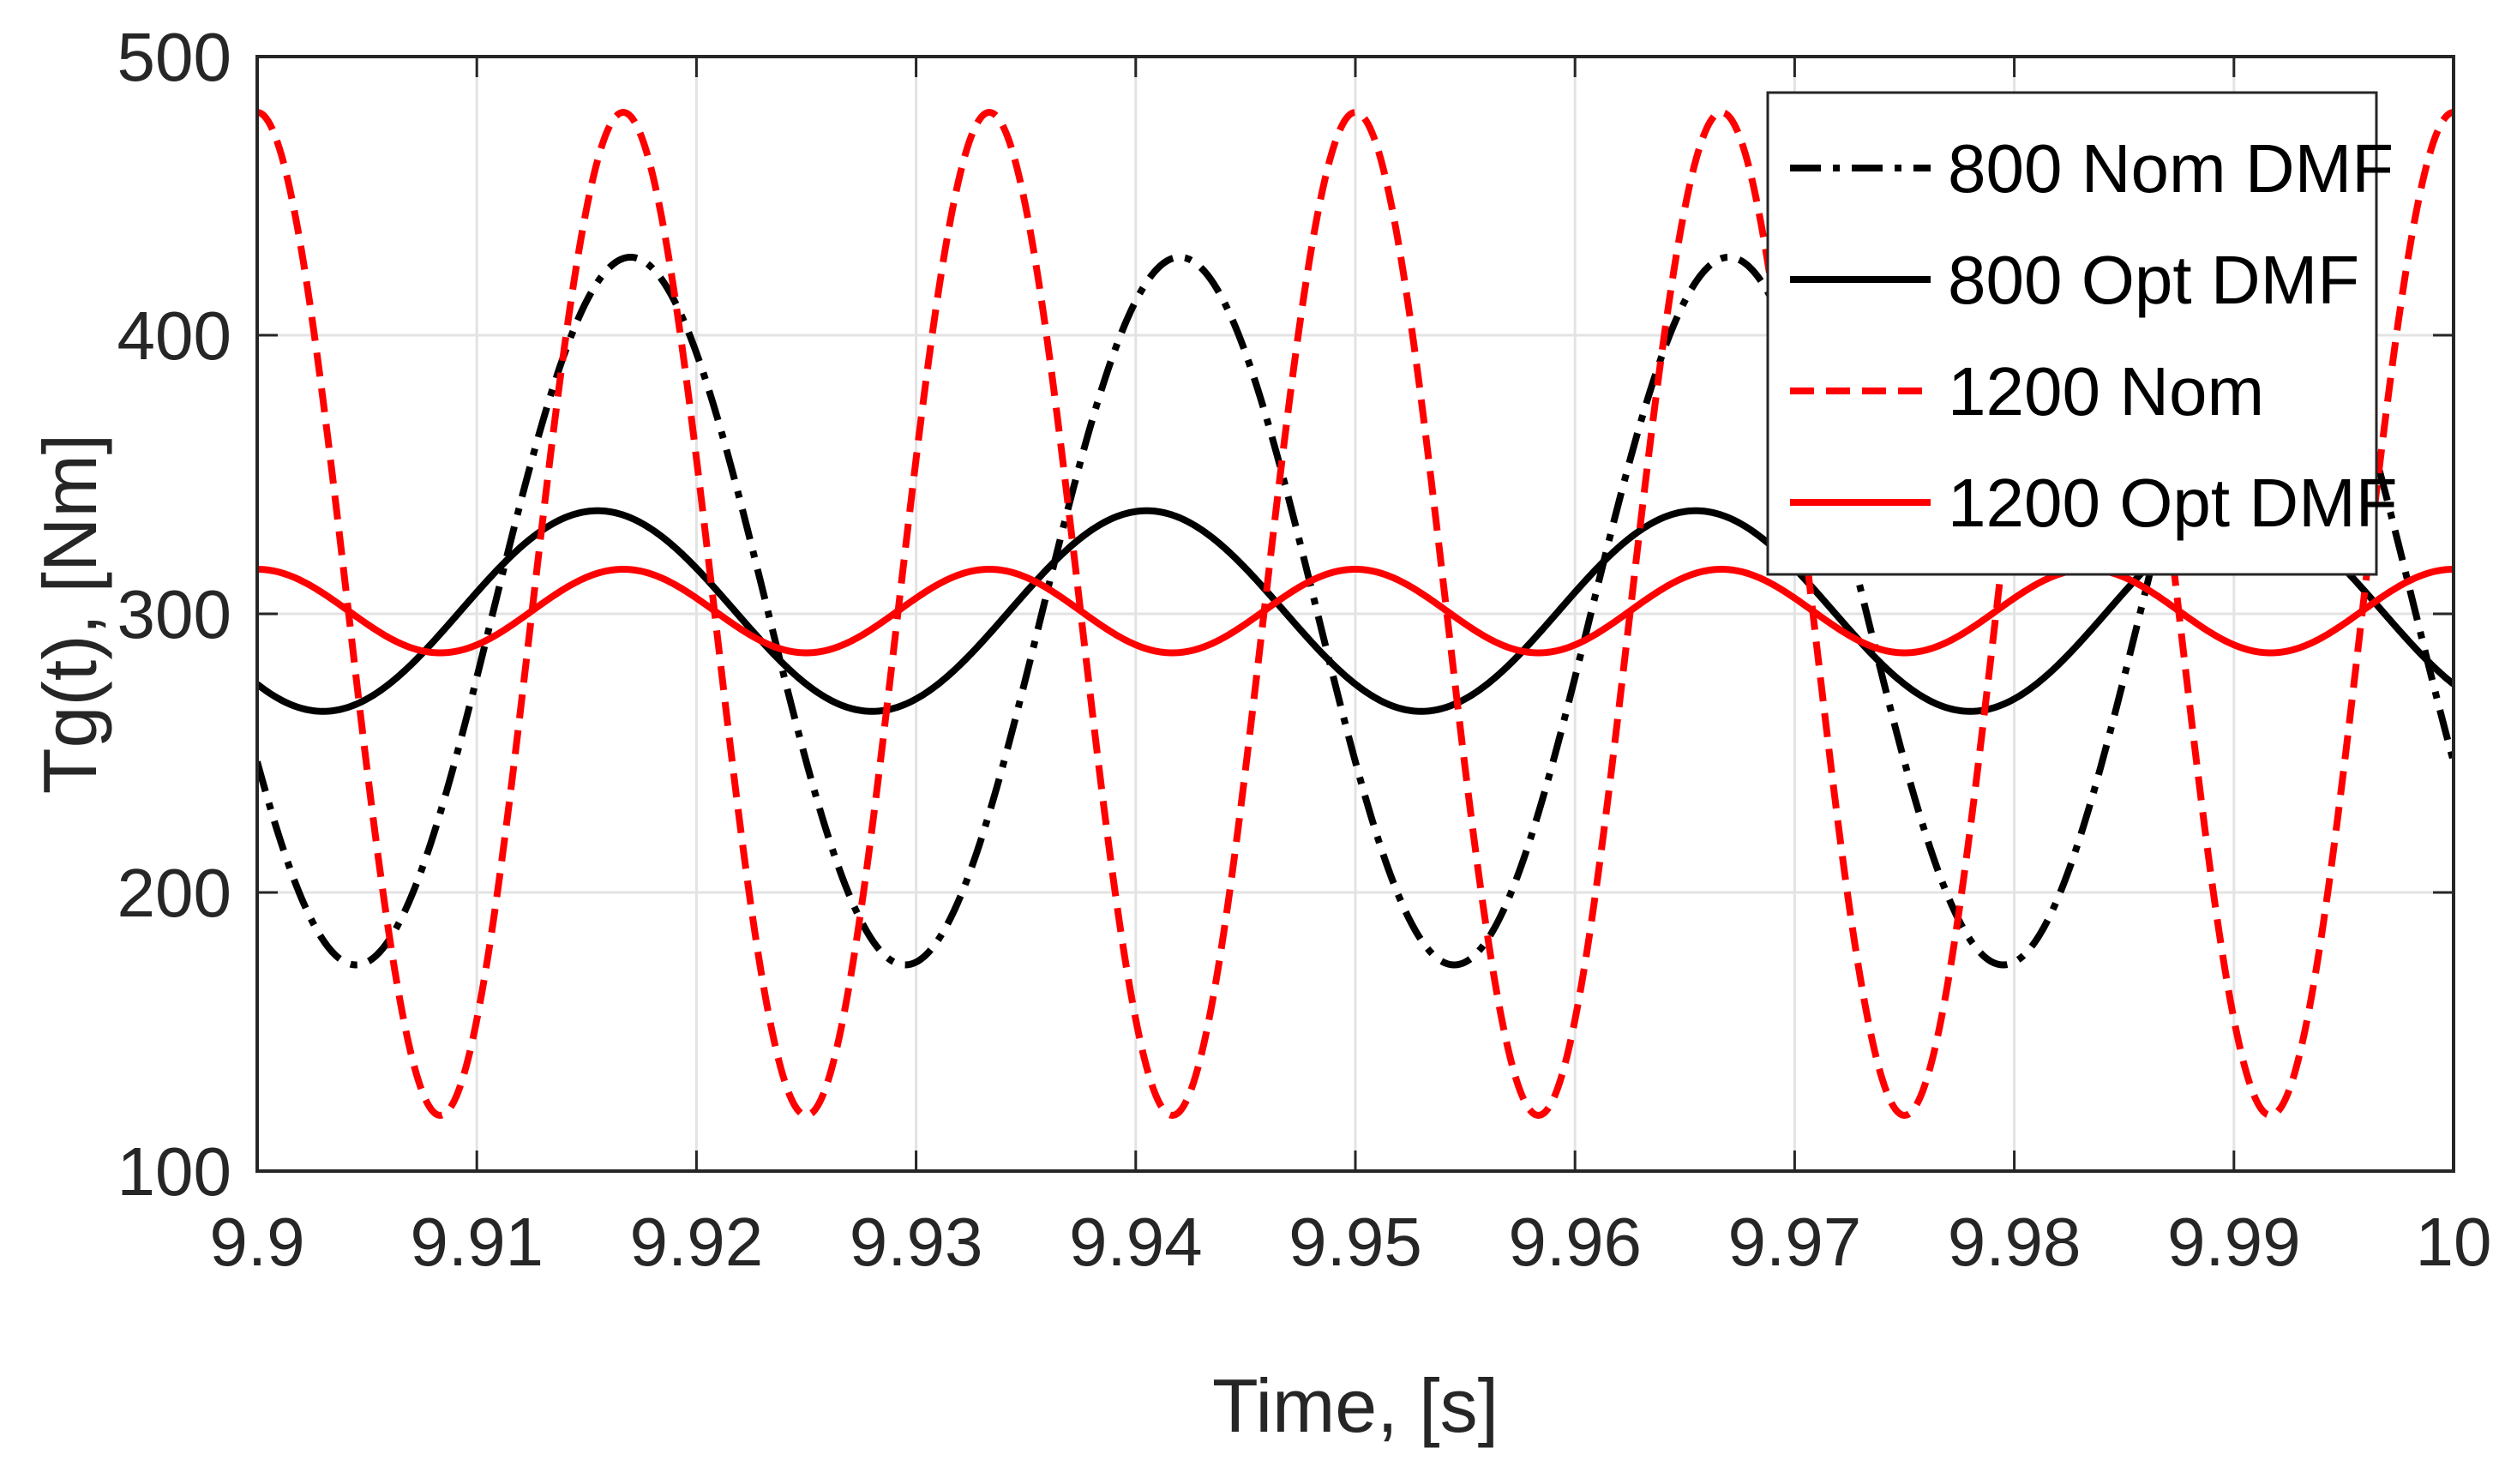 This screenshot has height=1484, width=2505. What do you see at coordinates (2234, 1242) in the screenshot?
I see `x-tick-label: 9.99` at bounding box center [2234, 1242].